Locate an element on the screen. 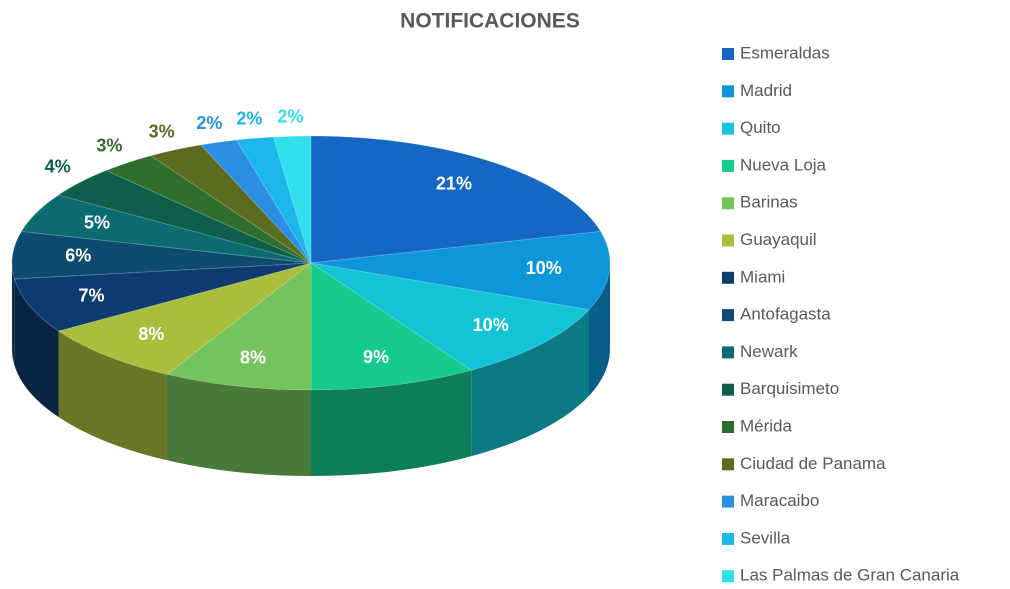  chart-title: NOTIFICACIONES is located at coordinates (490, 21).